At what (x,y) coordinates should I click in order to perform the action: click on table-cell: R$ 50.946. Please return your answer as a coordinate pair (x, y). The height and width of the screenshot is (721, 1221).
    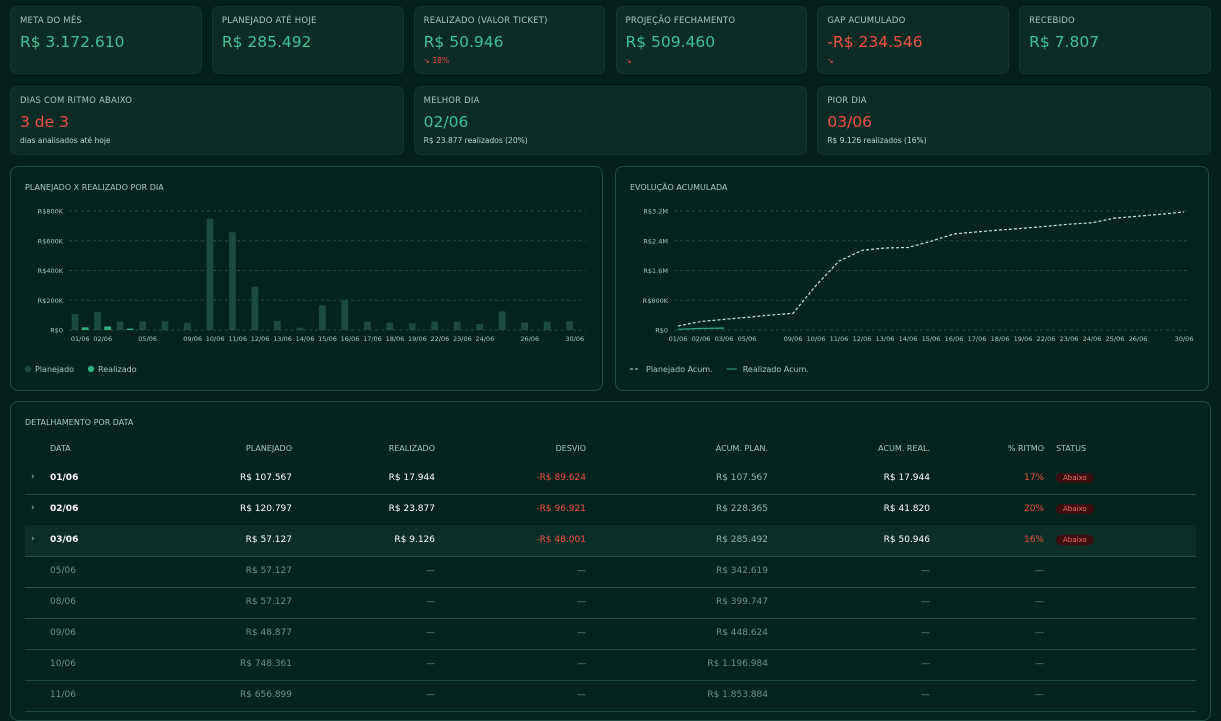
    Looking at the image, I should click on (906, 540).